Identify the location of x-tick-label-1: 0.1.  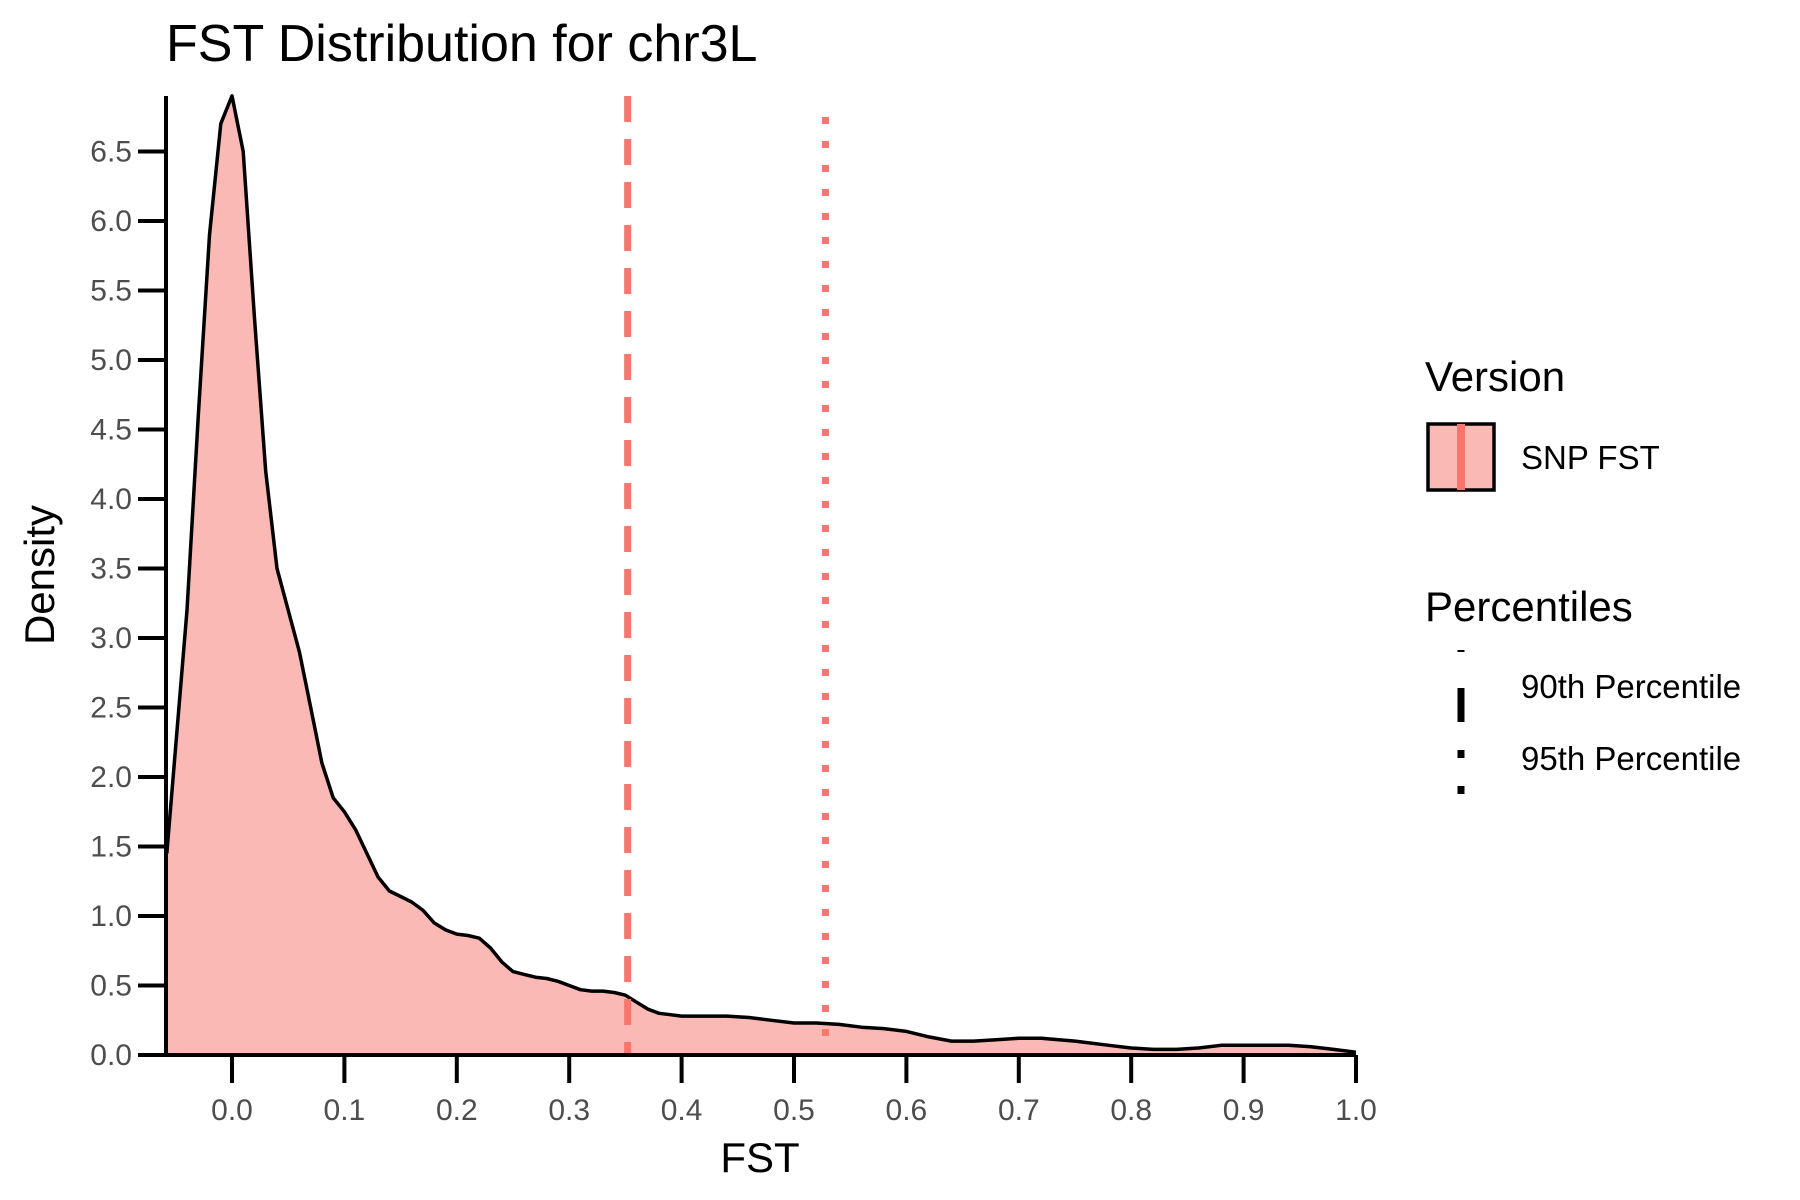
(345, 1110).